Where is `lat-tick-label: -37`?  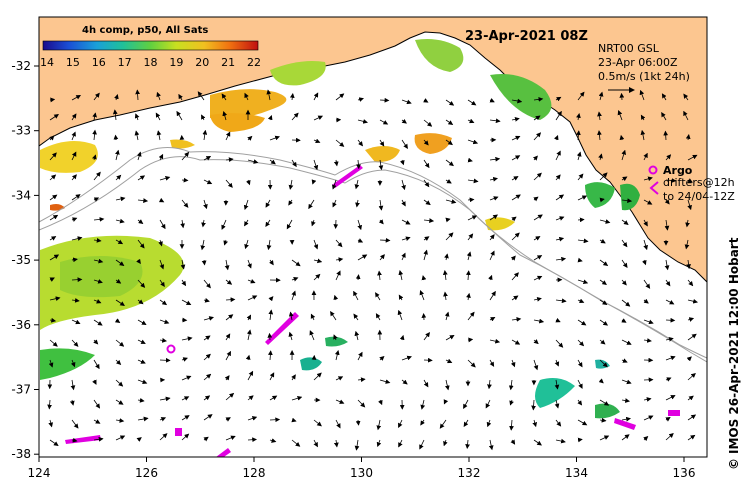 lat-tick-label: -37 is located at coordinates (21, 390).